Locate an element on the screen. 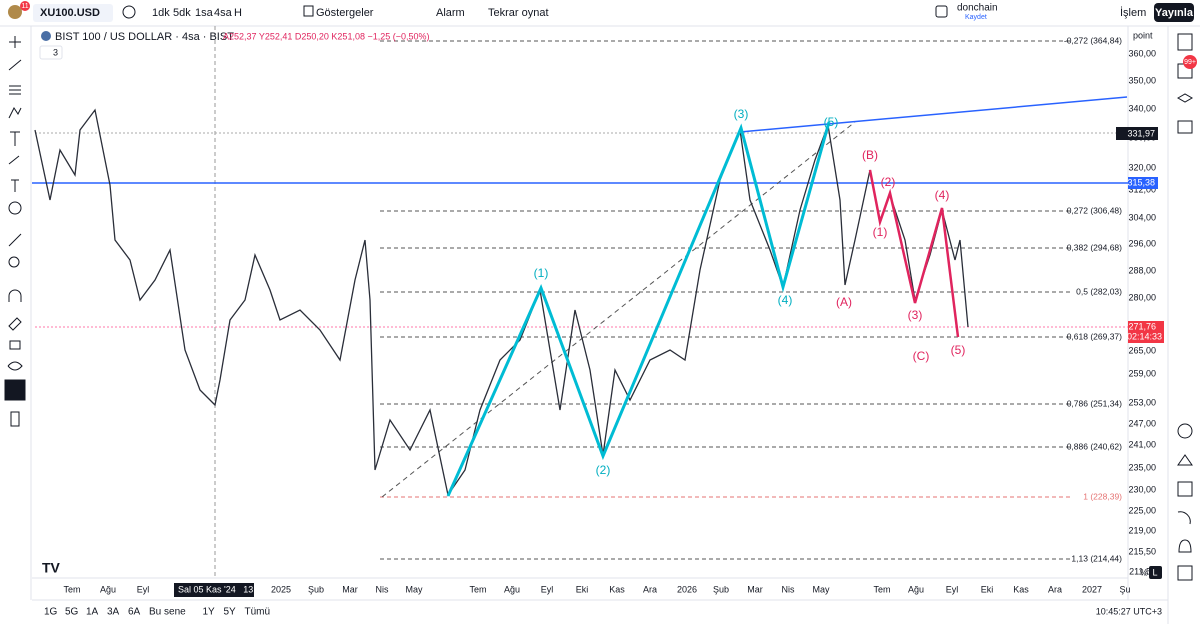 Image resolution: width=1200 pixels, height=629 pixels. publish-button is located at coordinates (1174, 12).